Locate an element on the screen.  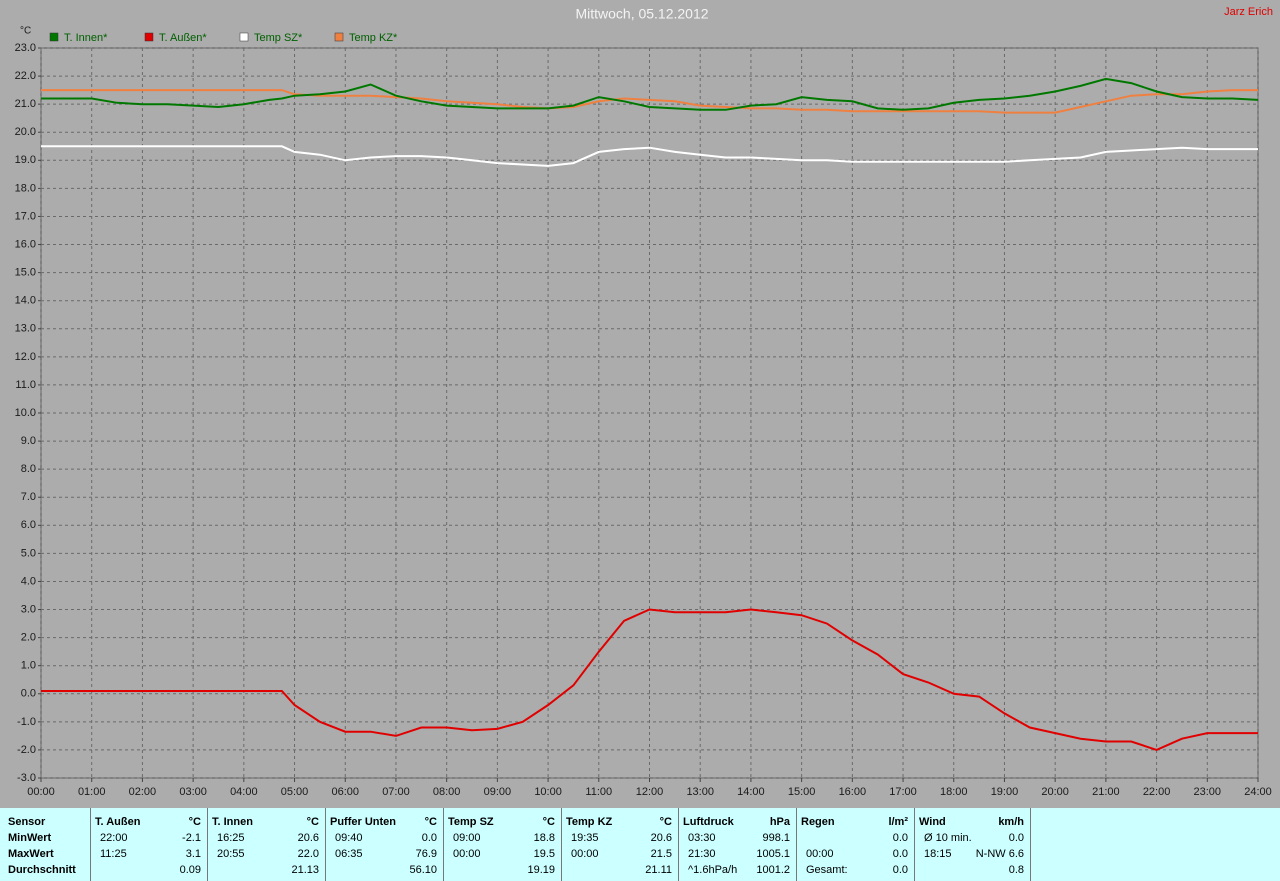
y-tick-label: 20.0 is located at coordinates (25, 132).